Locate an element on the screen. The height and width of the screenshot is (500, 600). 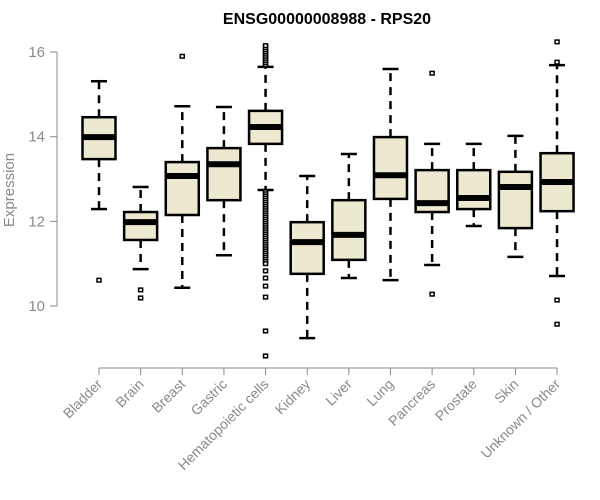
box-skin is located at coordinates (515, 196).